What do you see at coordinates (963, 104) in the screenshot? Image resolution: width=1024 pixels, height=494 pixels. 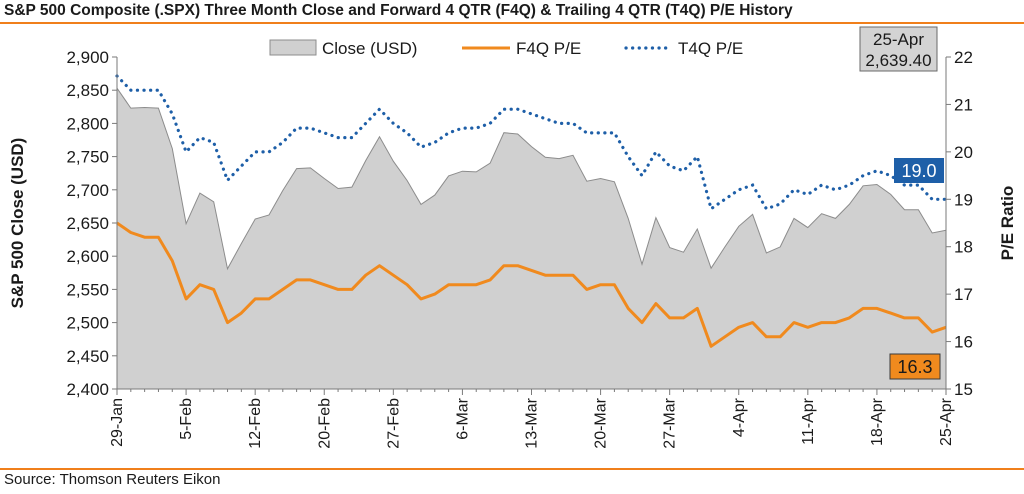 I see `right-tick-label: 21` at bounding box center [963, 104].